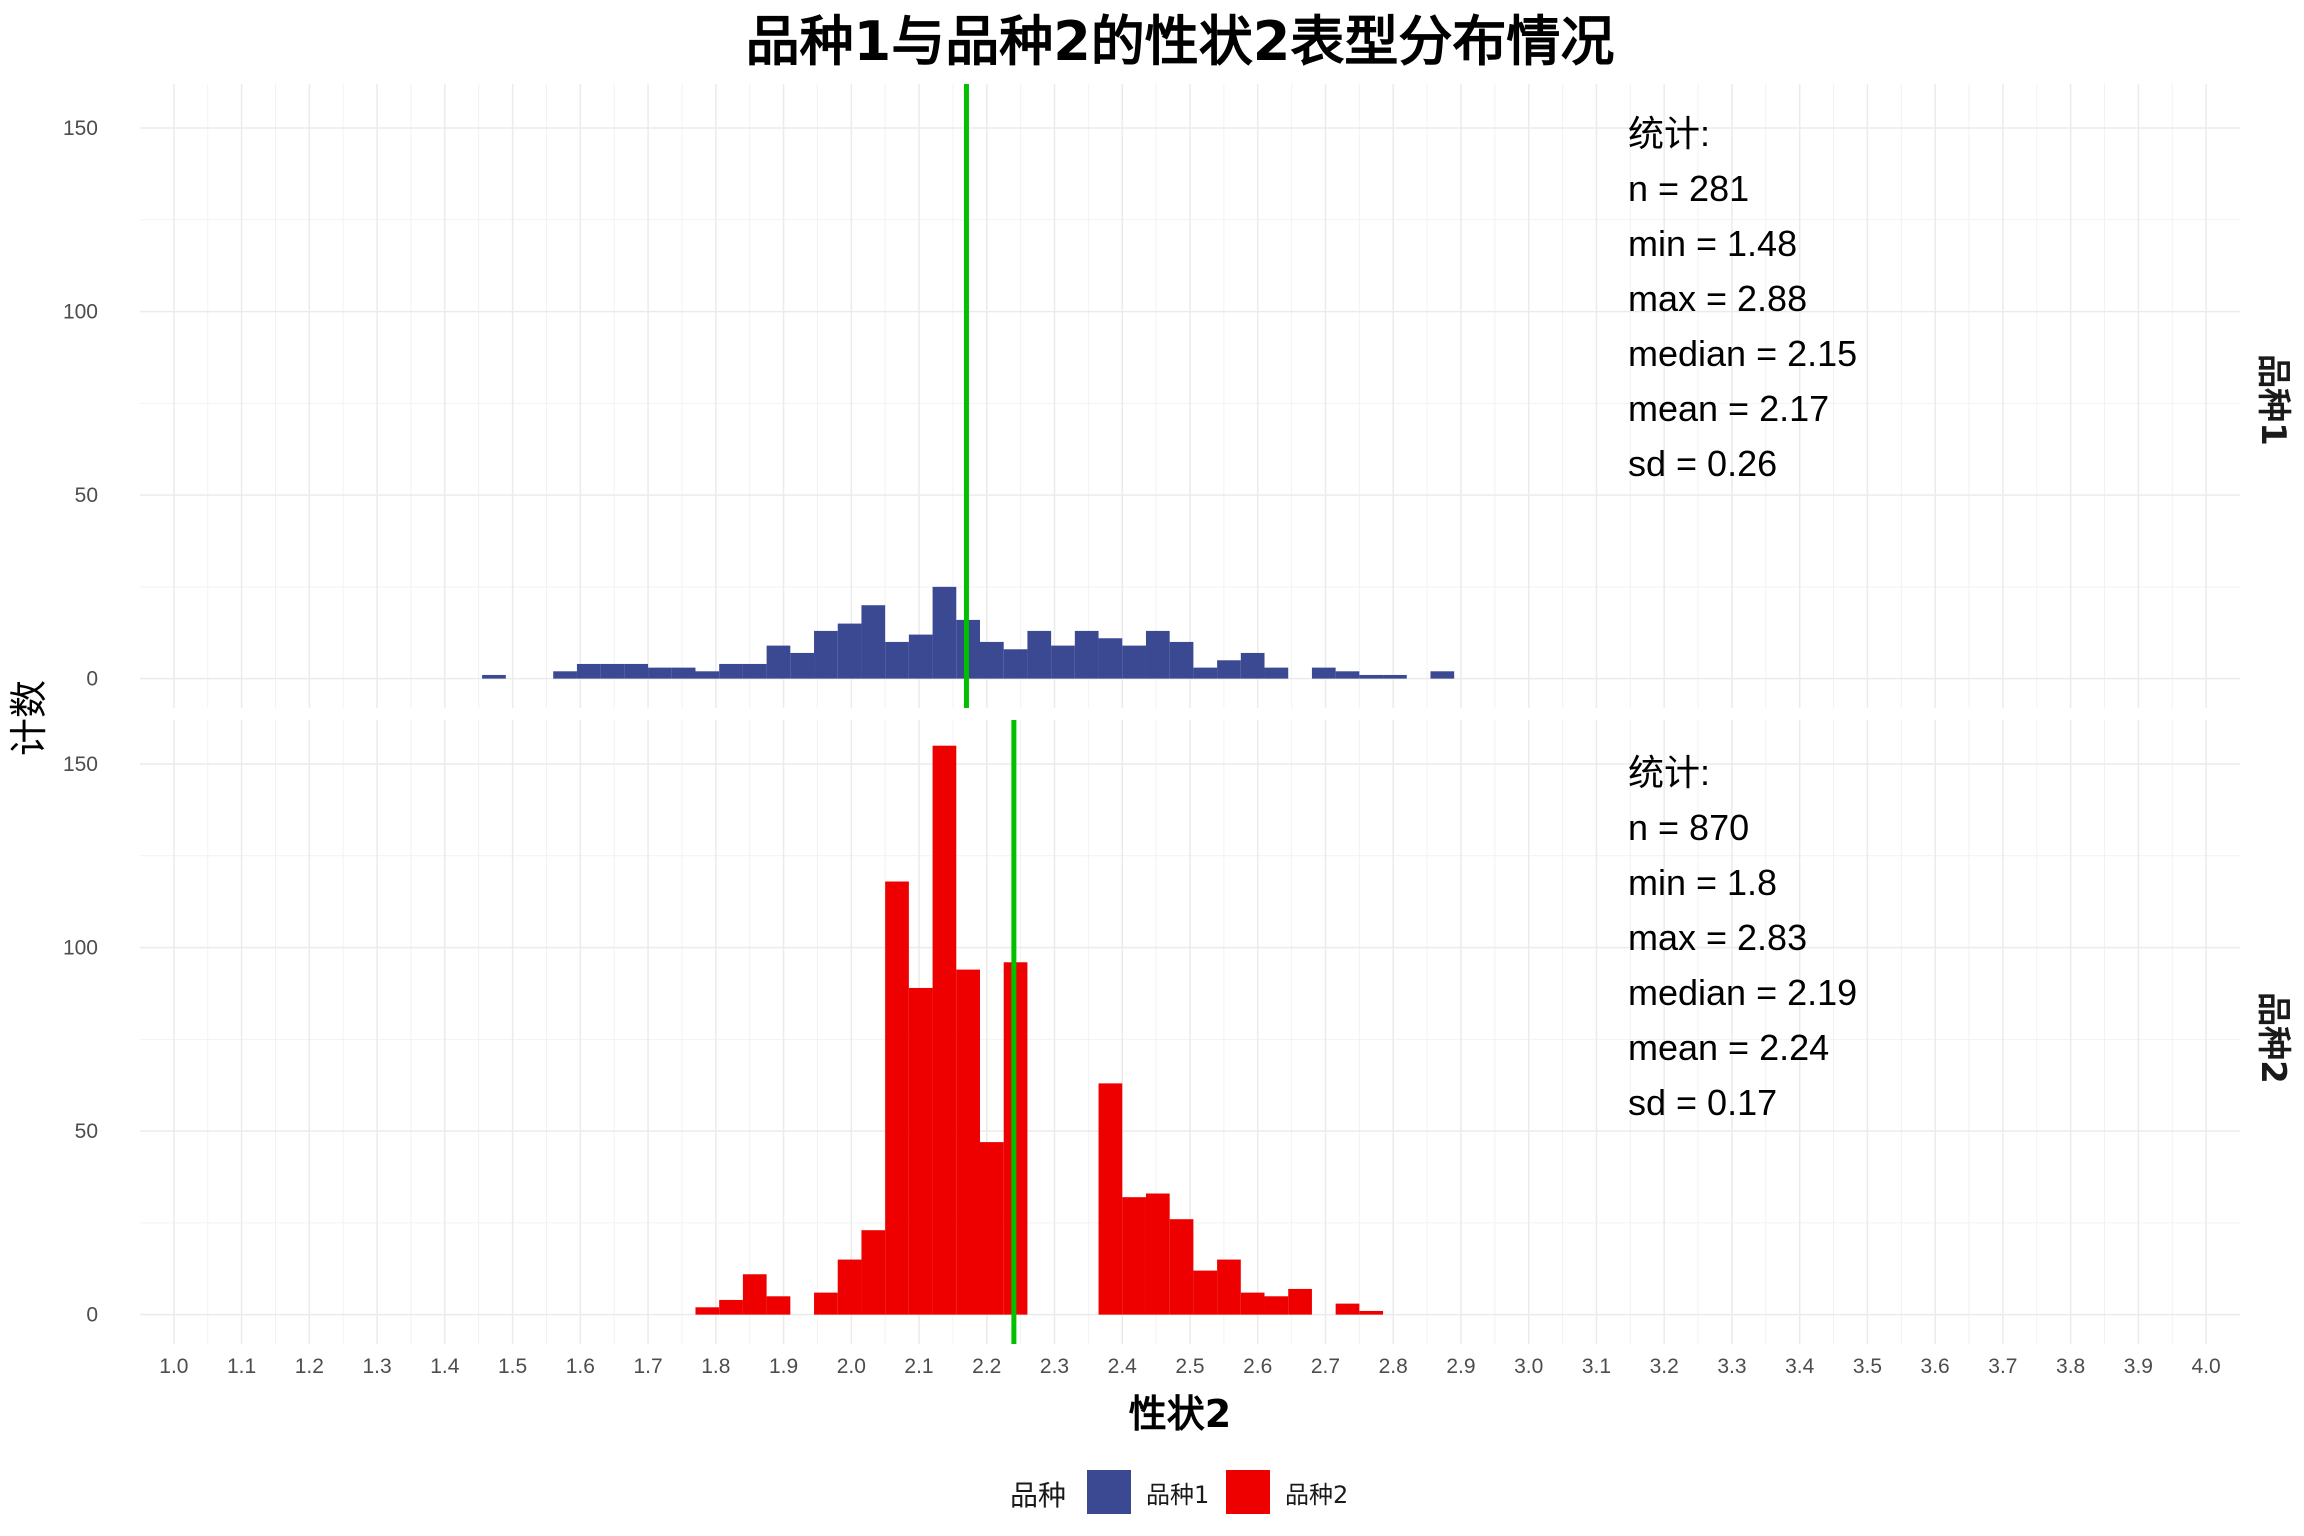 The height and width of the screenshot is (1536, 2304). I want to click on legend-label-variety-2: 品种2, so click(1316, 1495).